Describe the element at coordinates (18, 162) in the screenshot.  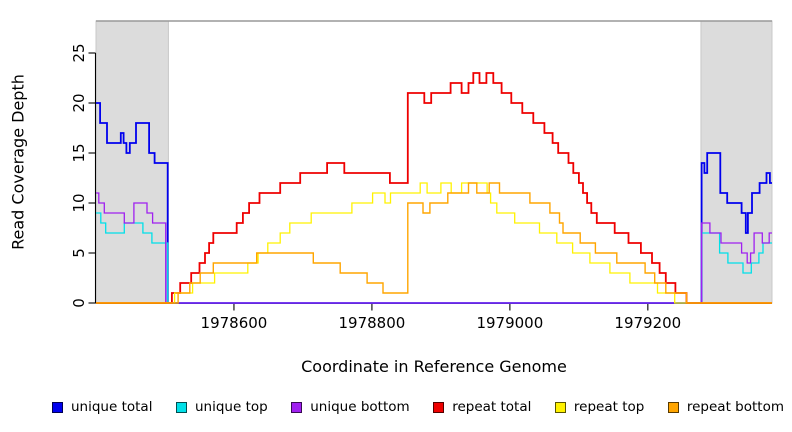
I see `y-axis-title: Read Coverage Depth` at that location.